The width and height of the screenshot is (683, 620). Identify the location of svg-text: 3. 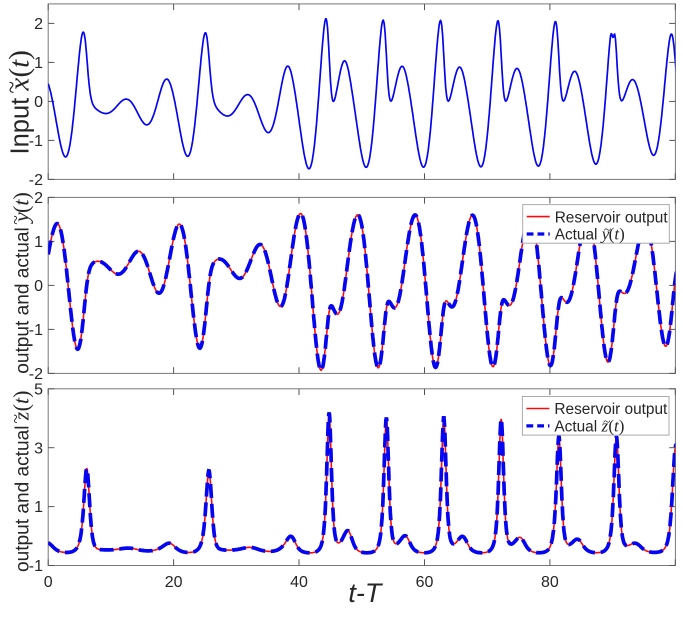
(38, 448).